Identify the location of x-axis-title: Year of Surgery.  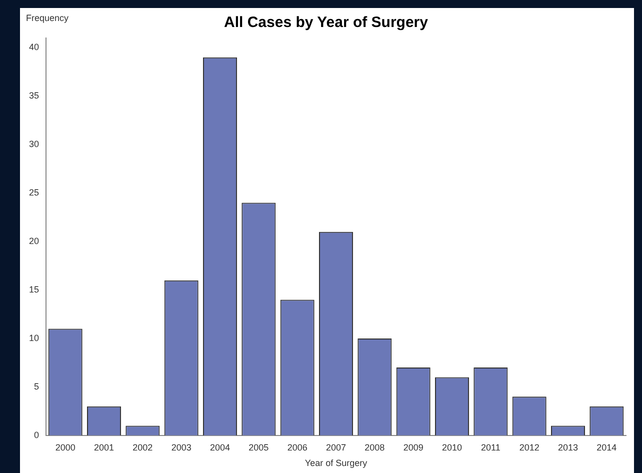
(336, 463).